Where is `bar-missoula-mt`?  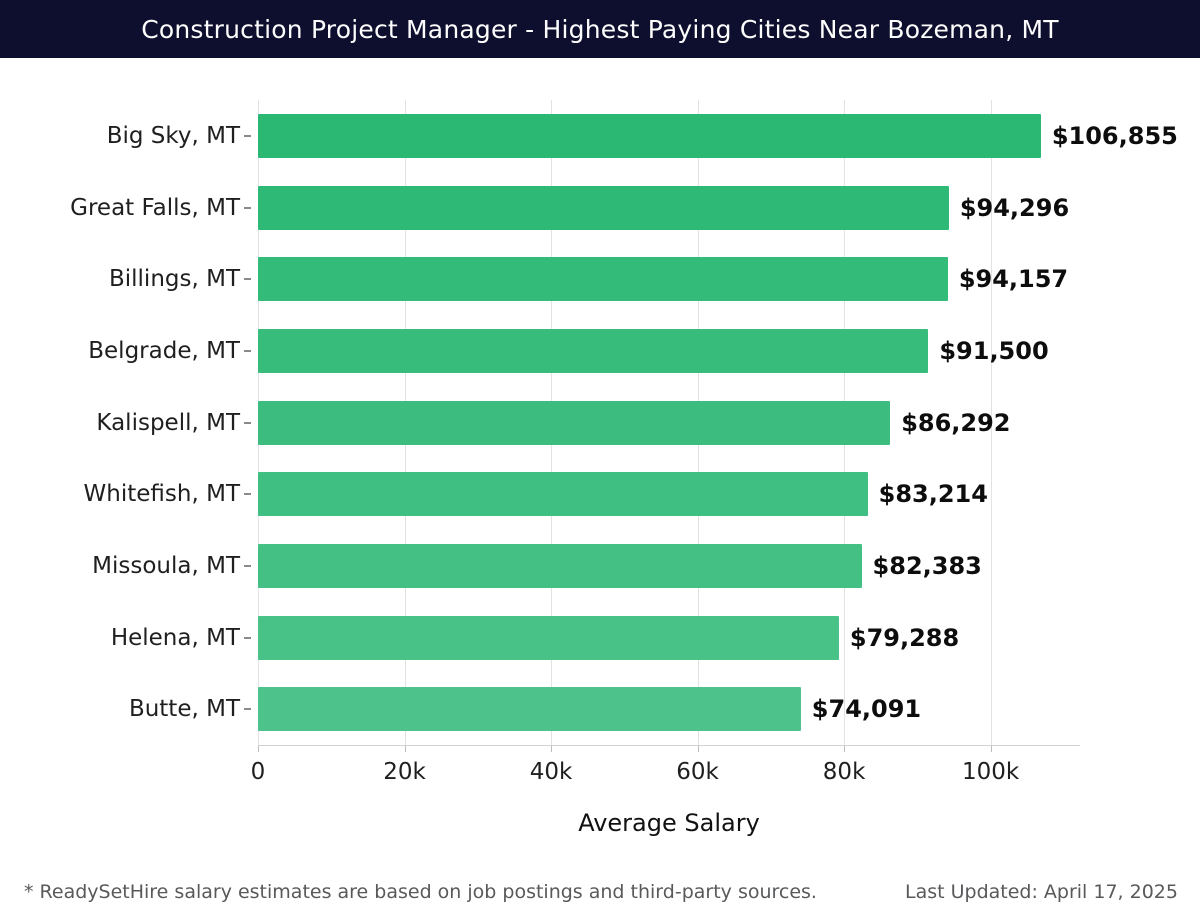 bar-missoula-mt is located at coordinates (560, 565).